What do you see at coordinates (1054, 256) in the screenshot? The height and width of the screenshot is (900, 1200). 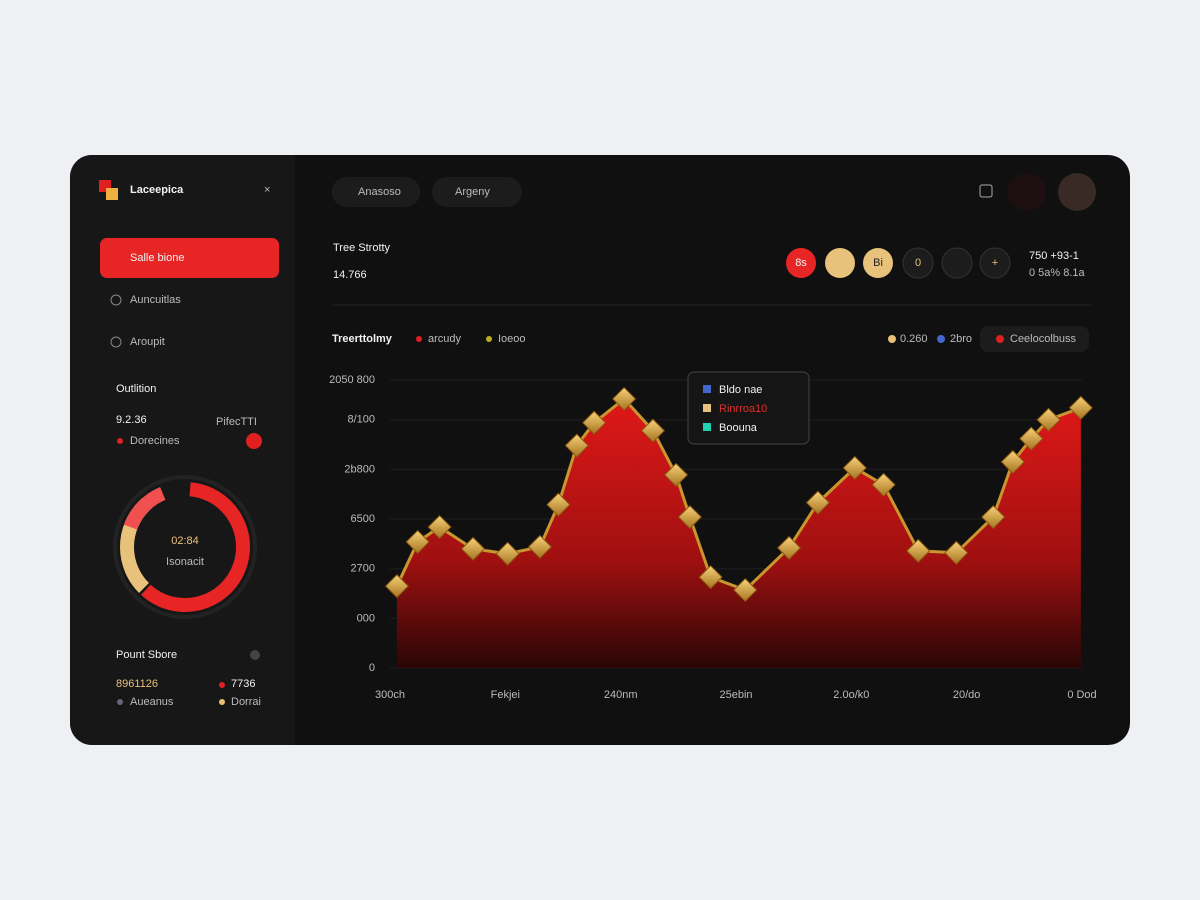 I see `right-value: 750 +93-1` at bounding box center [1054, 256].